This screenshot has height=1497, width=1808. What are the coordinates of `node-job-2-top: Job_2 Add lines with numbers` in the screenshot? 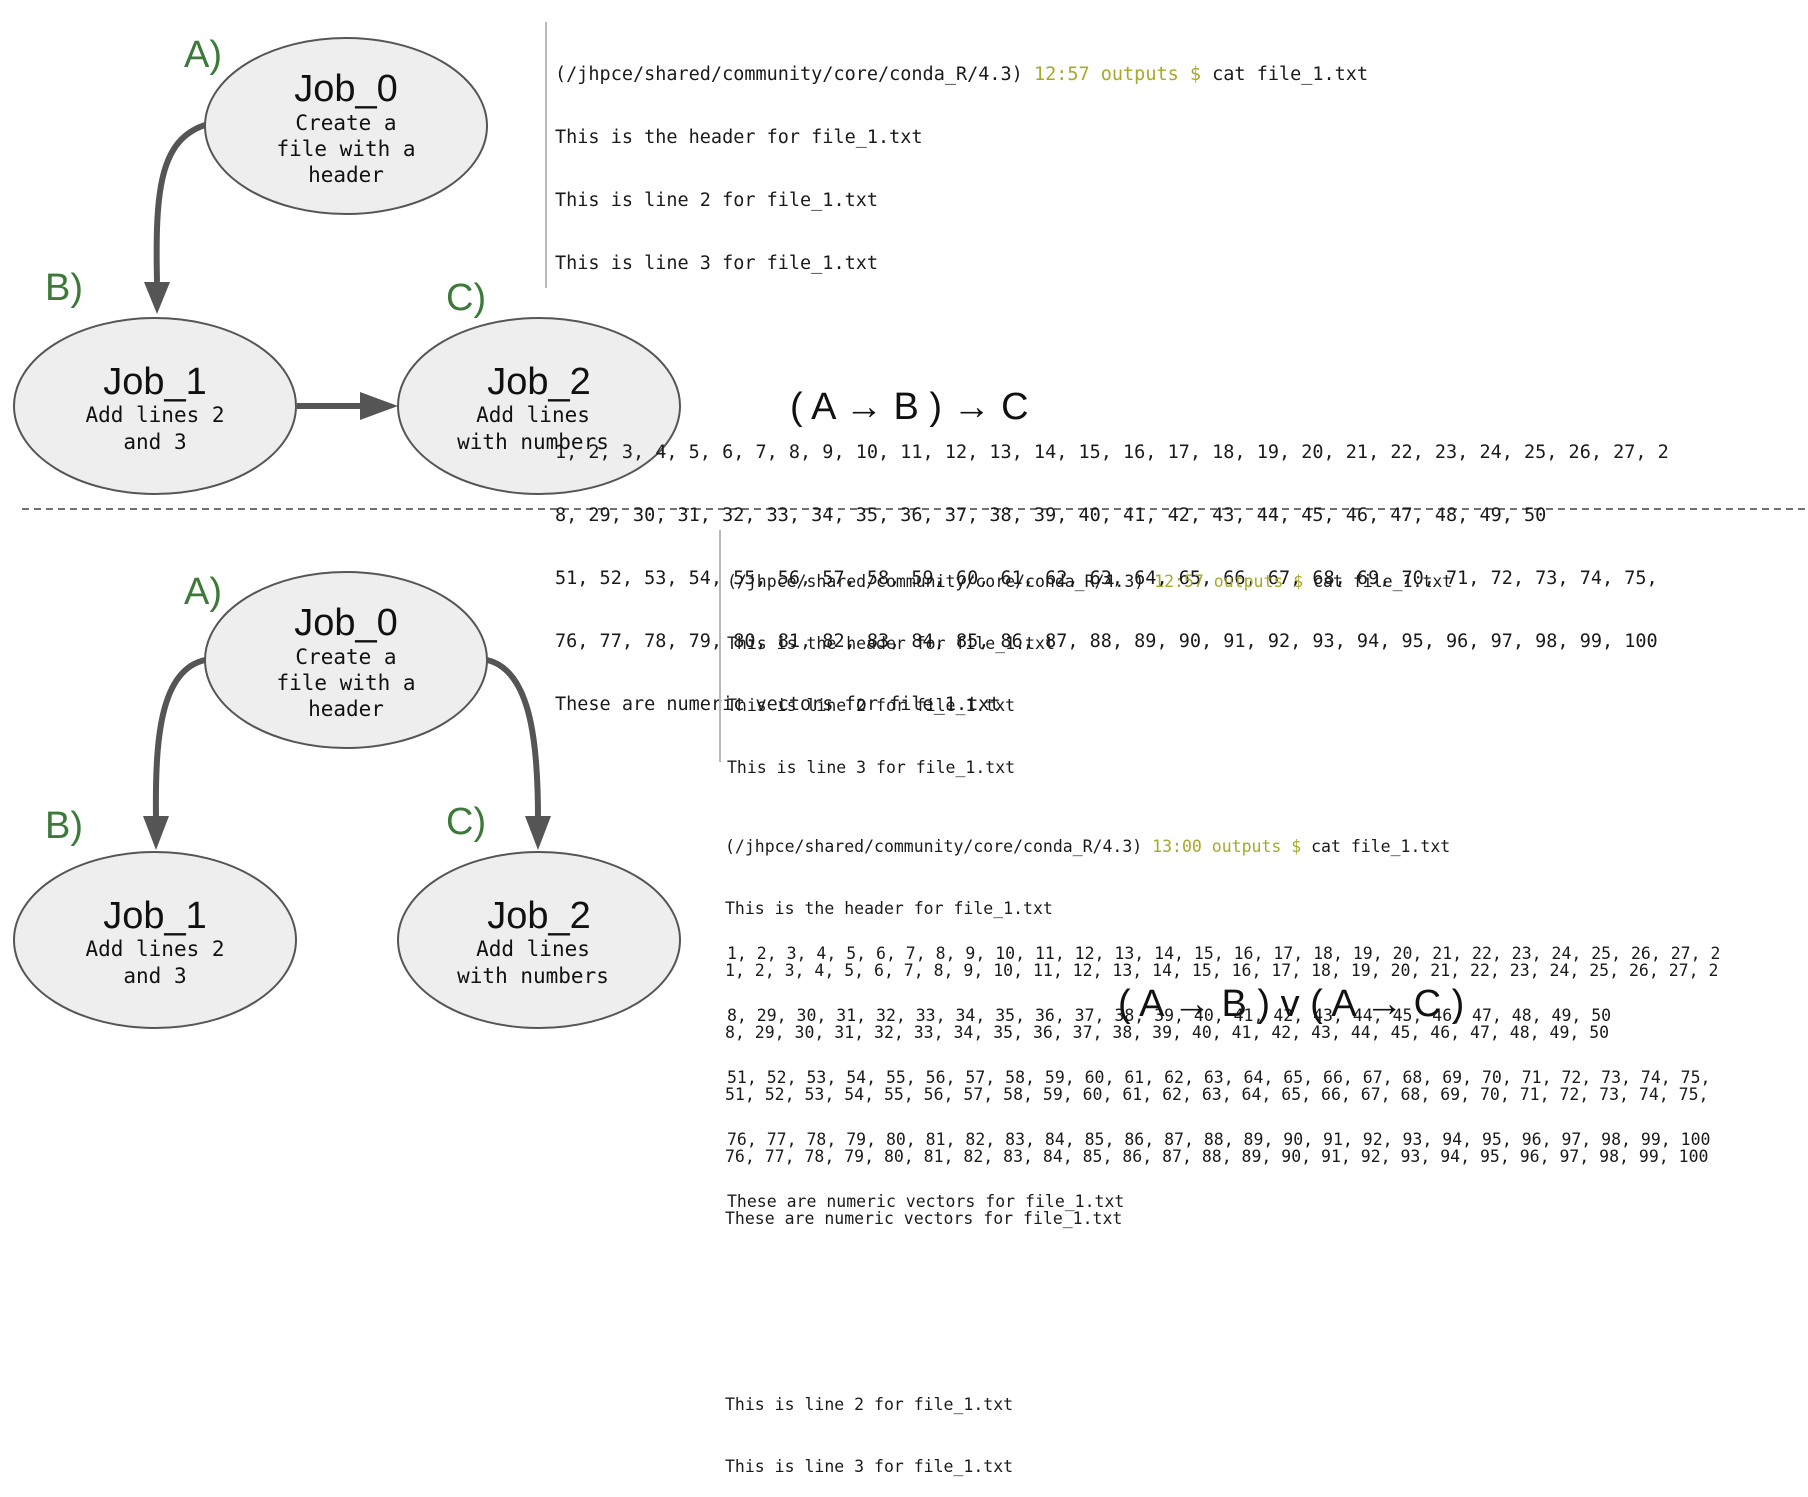 It's located at (539, 406).